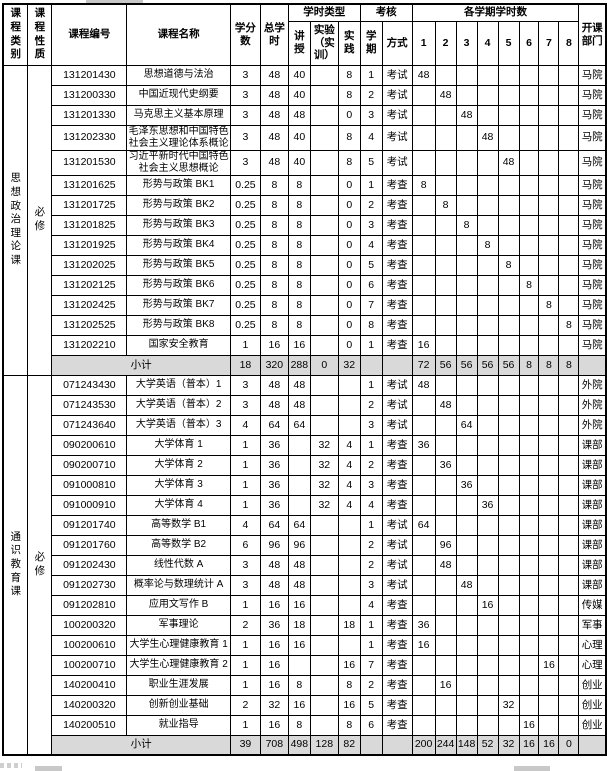  What do you see at coordinates (305, 565) in the screenshot?
I see `course-row: 091202430 线性代数 A 3 48 48 2 考试 48 课部` at bounding box center [305, 565].